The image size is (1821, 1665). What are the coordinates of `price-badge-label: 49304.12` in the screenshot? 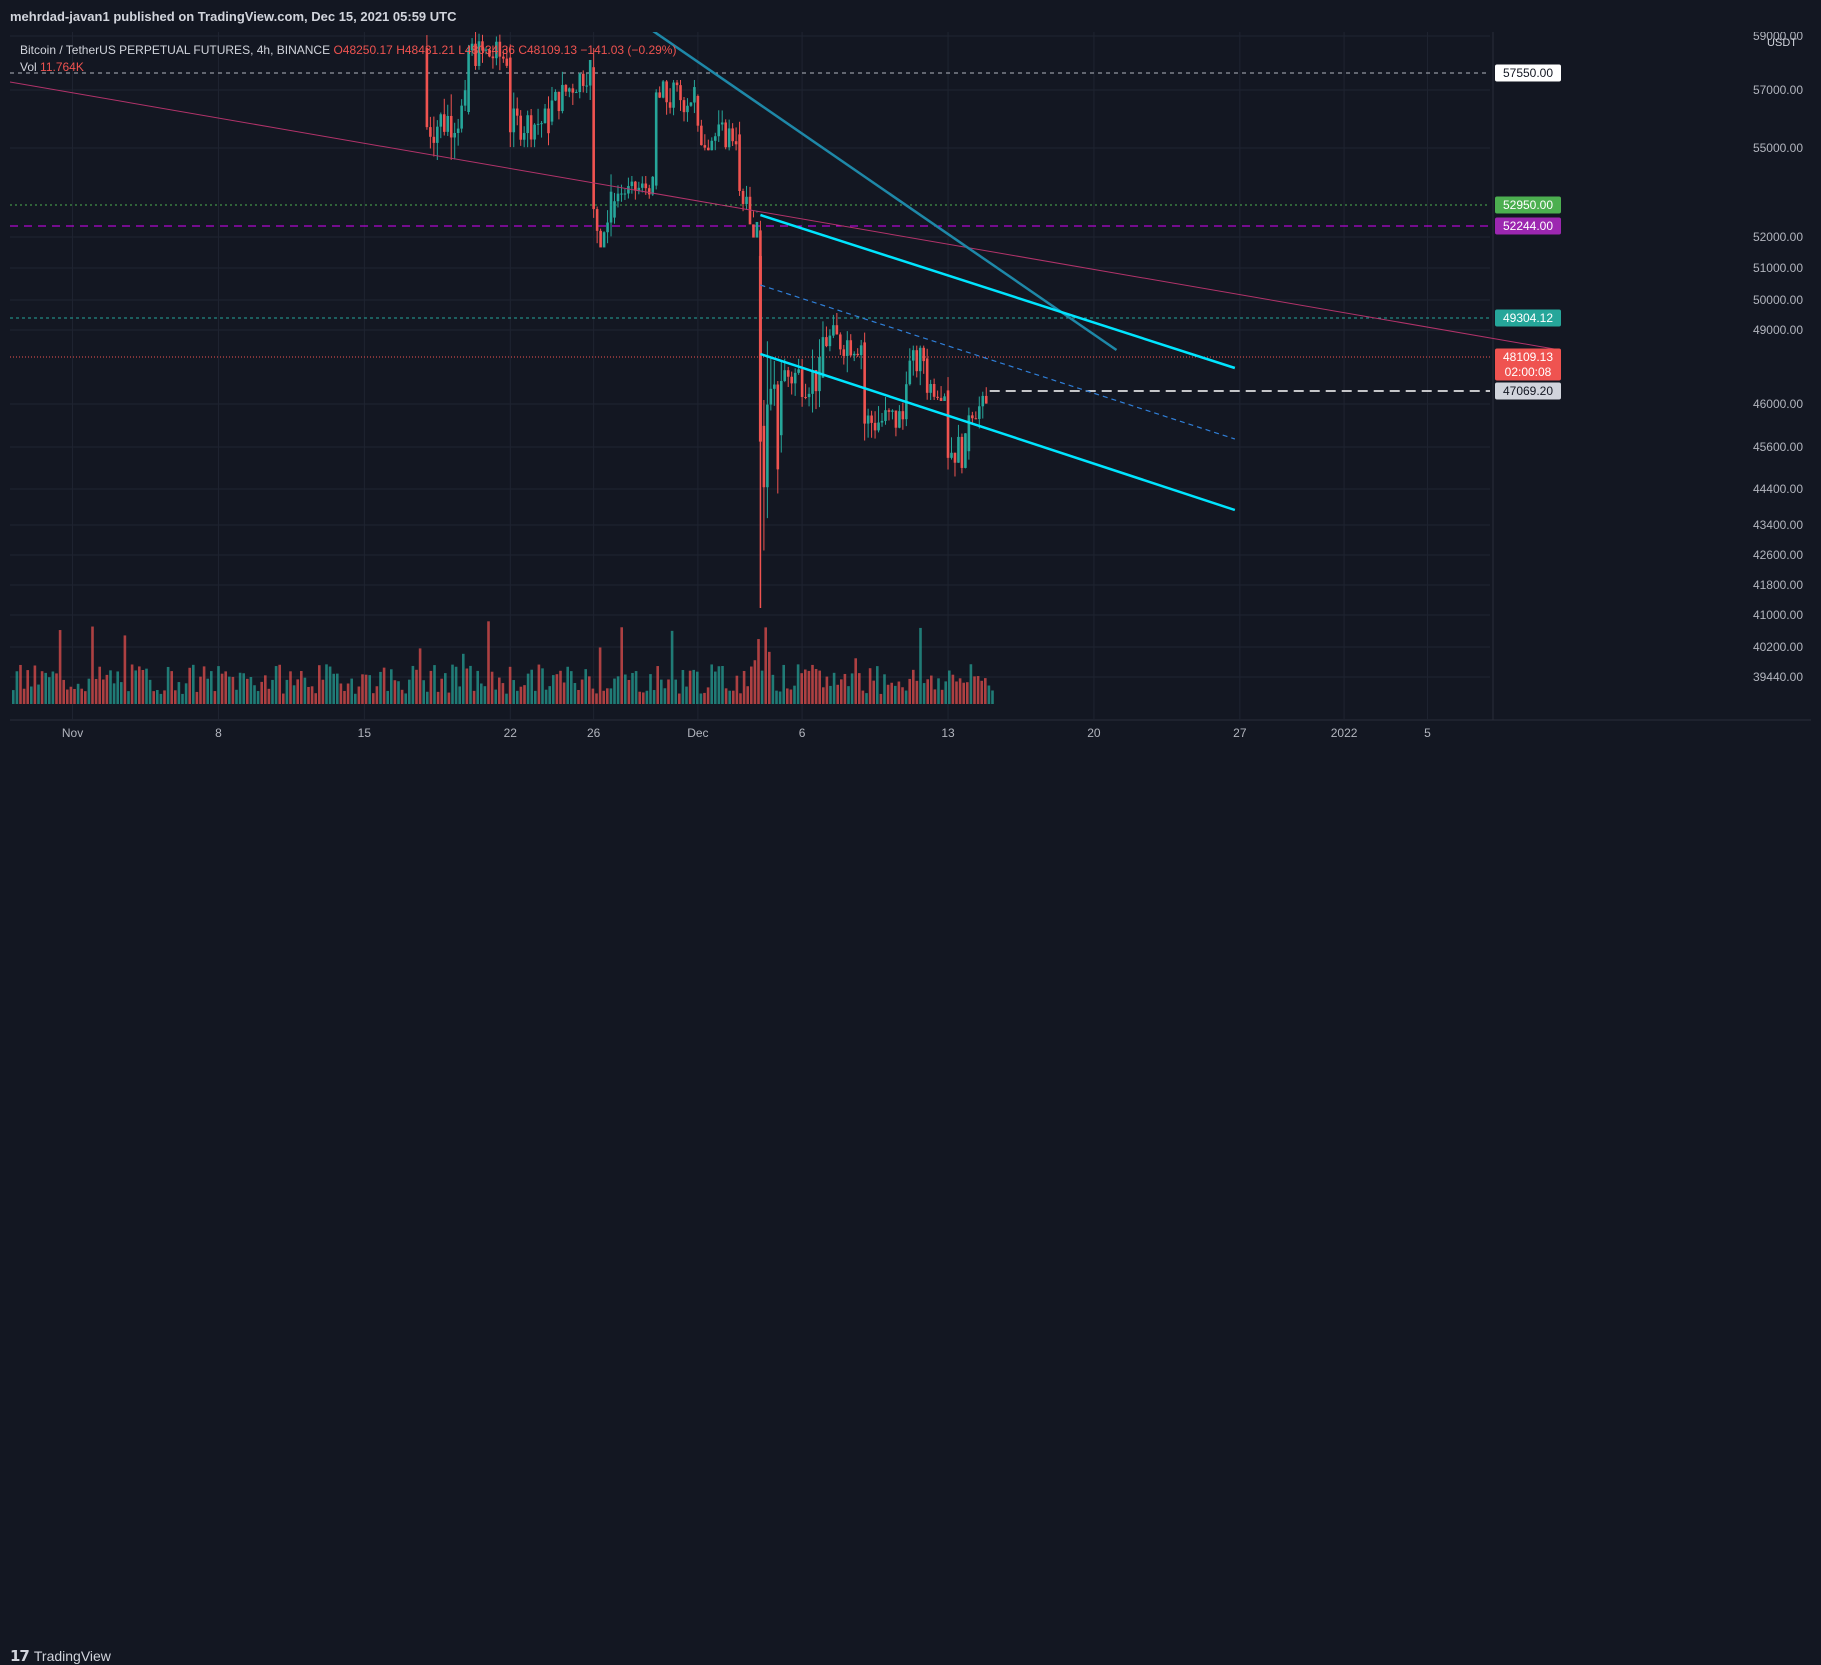 It's located at (1528, 318).